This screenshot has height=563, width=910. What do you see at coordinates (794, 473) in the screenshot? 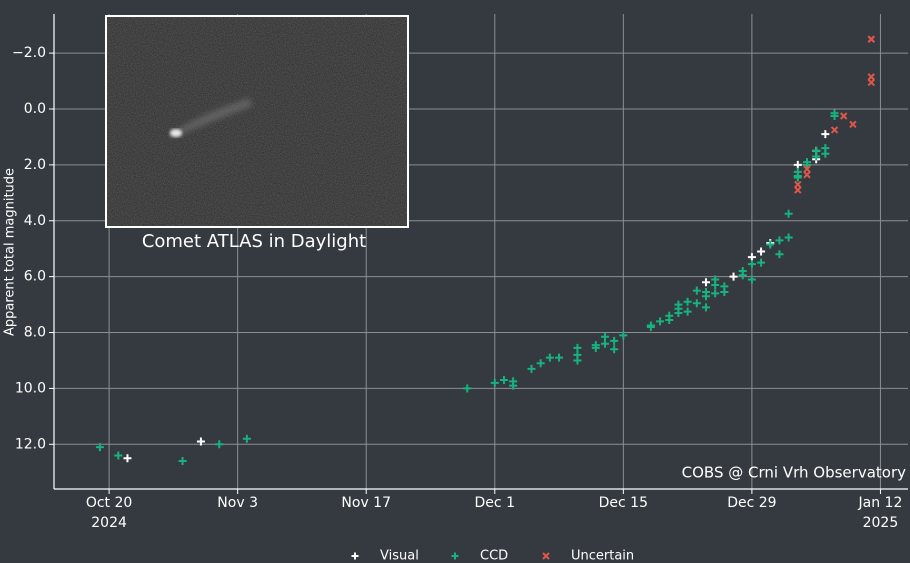
I see `annotation: COBS @ Crni Vrh Observatory` at bounding box center [794, 473].